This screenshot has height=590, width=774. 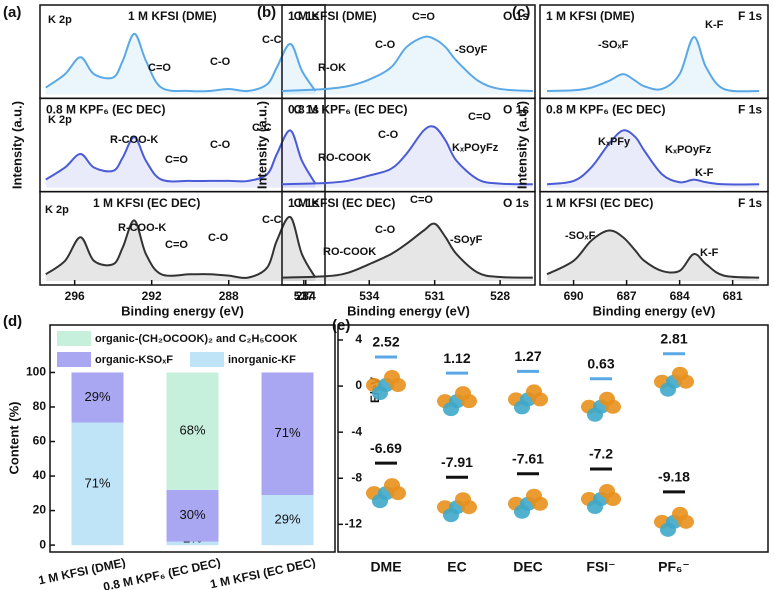 I want to click on y-tick-label: -4, so click(x=356, y=431).